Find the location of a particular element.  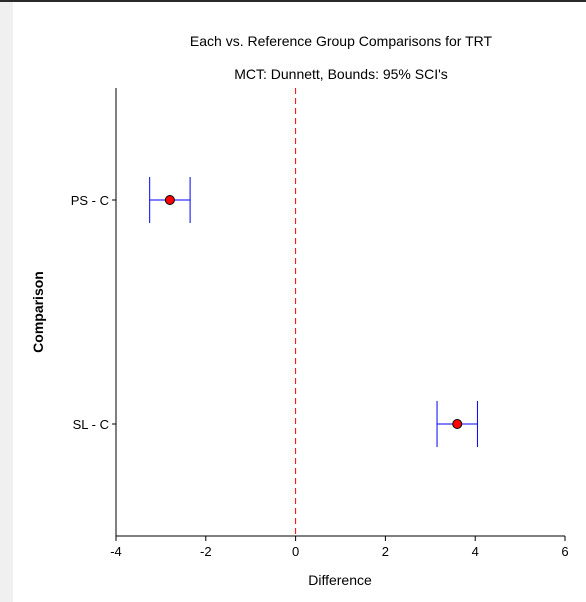

x-axis-label: Difference is located at coordinates (340, 580).